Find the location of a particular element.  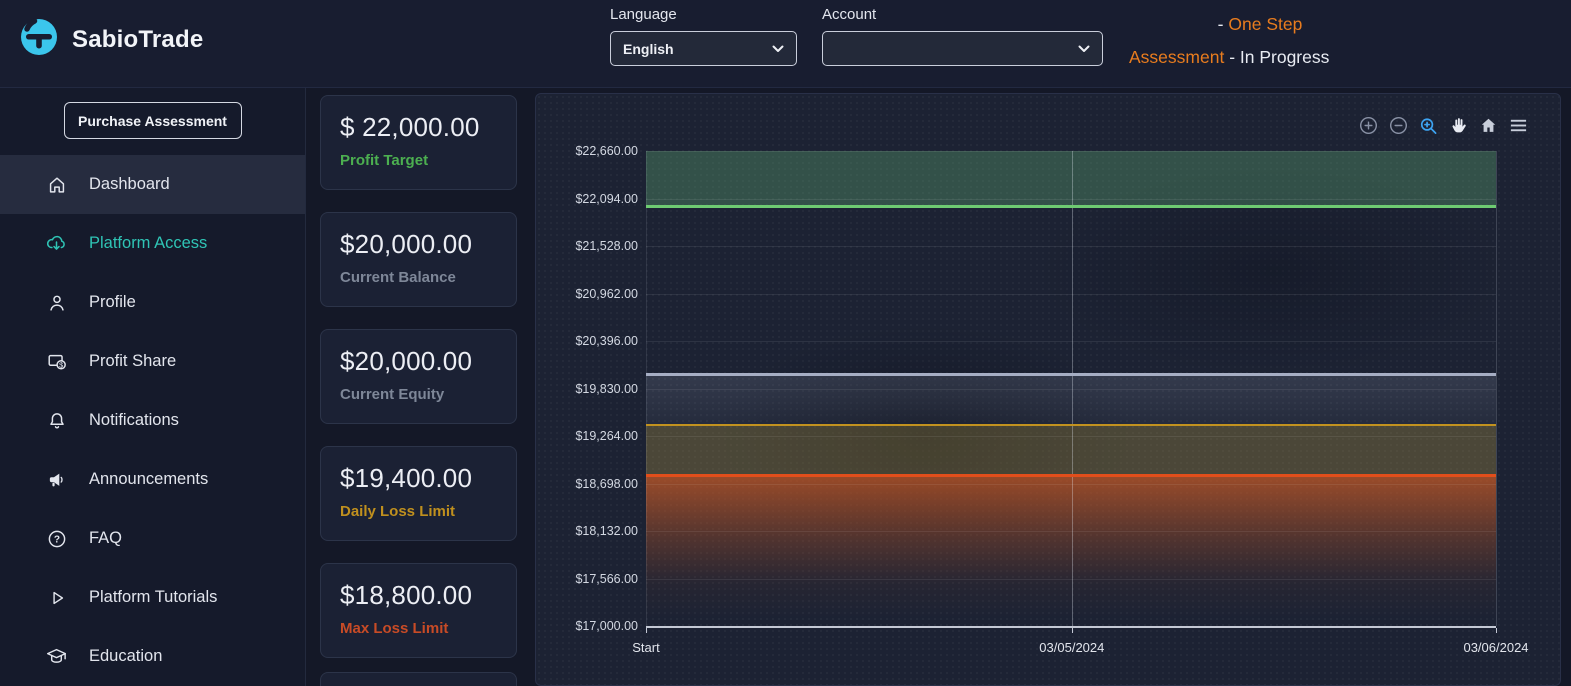

stat-label: Profit Target is located at coordinates (384, 160).